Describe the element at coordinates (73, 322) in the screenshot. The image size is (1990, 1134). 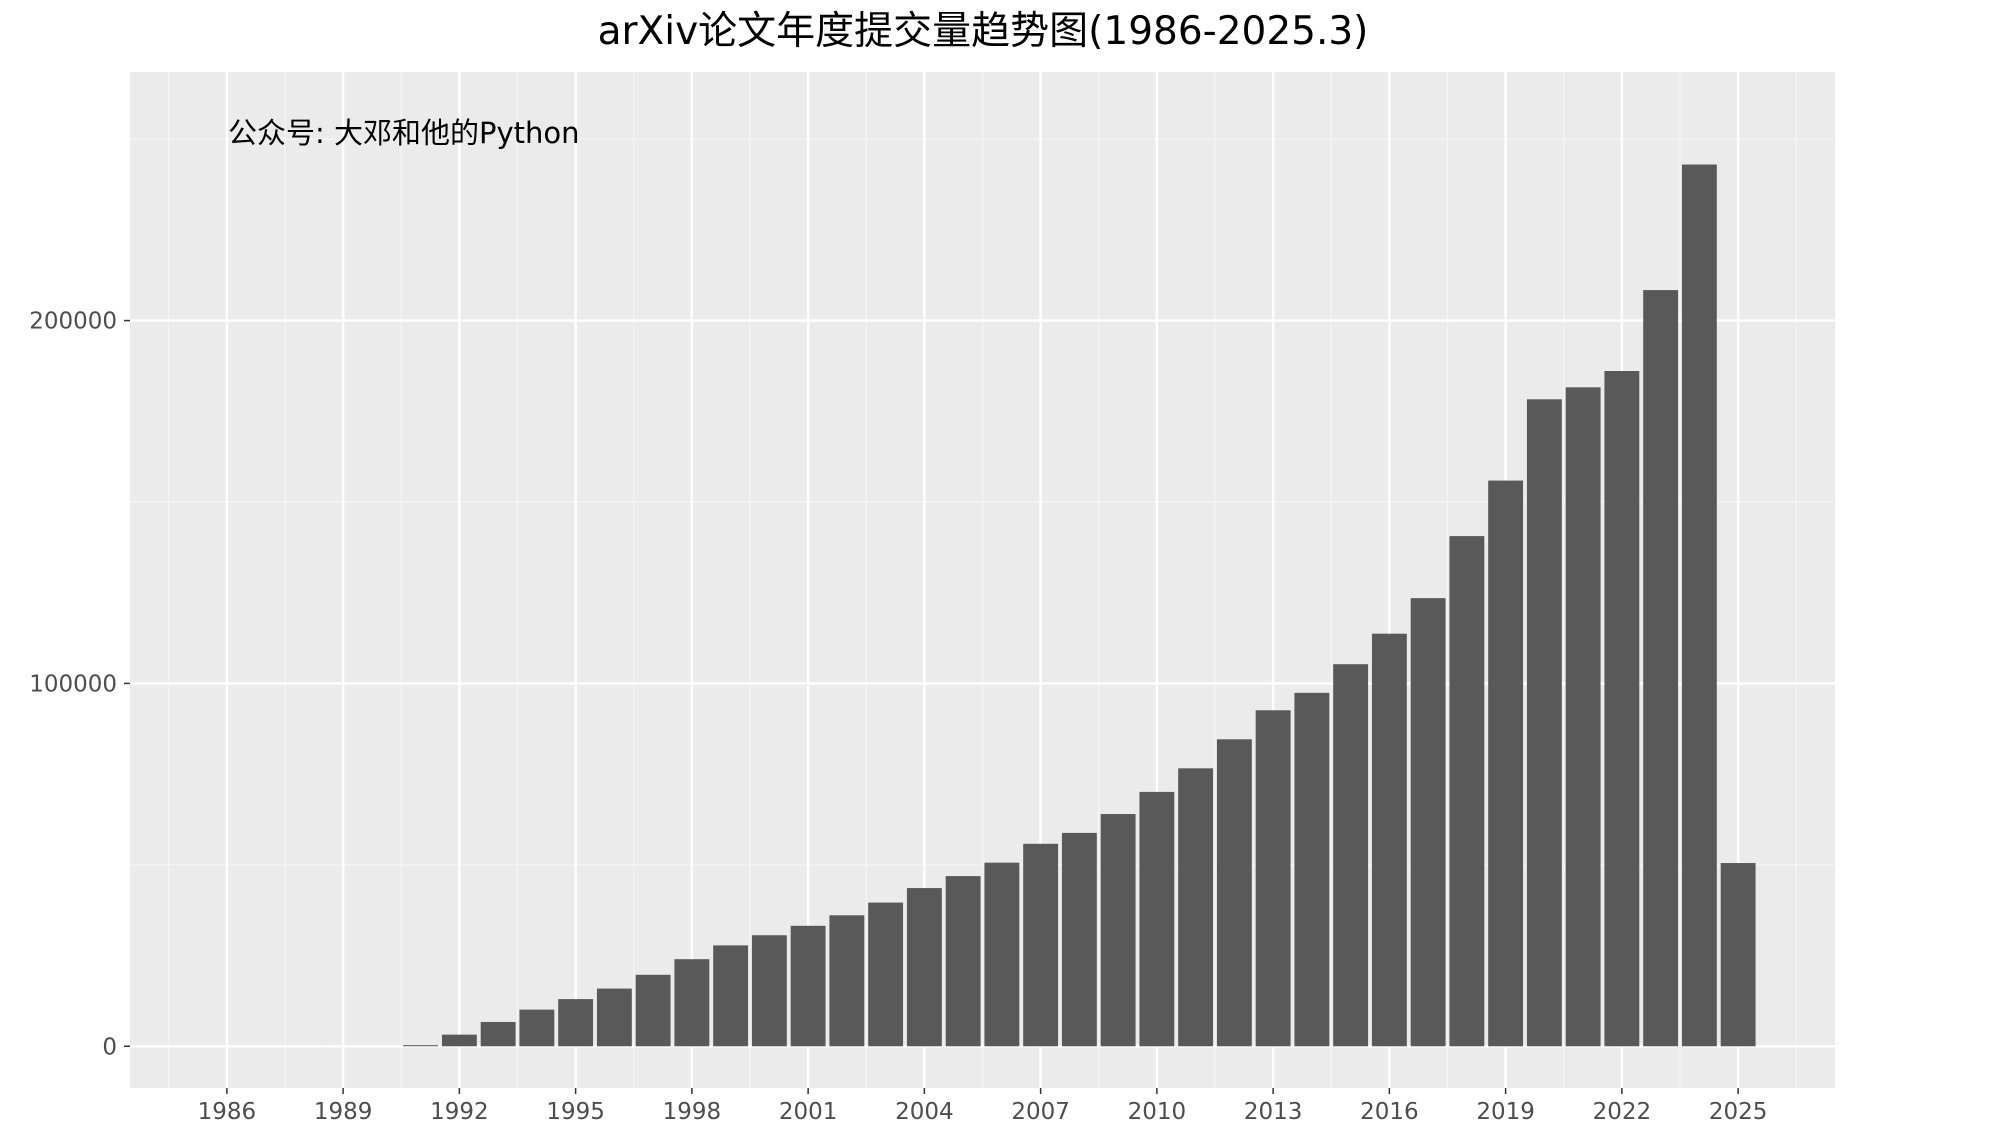
I see `y-tick-label: 200000` at that location.